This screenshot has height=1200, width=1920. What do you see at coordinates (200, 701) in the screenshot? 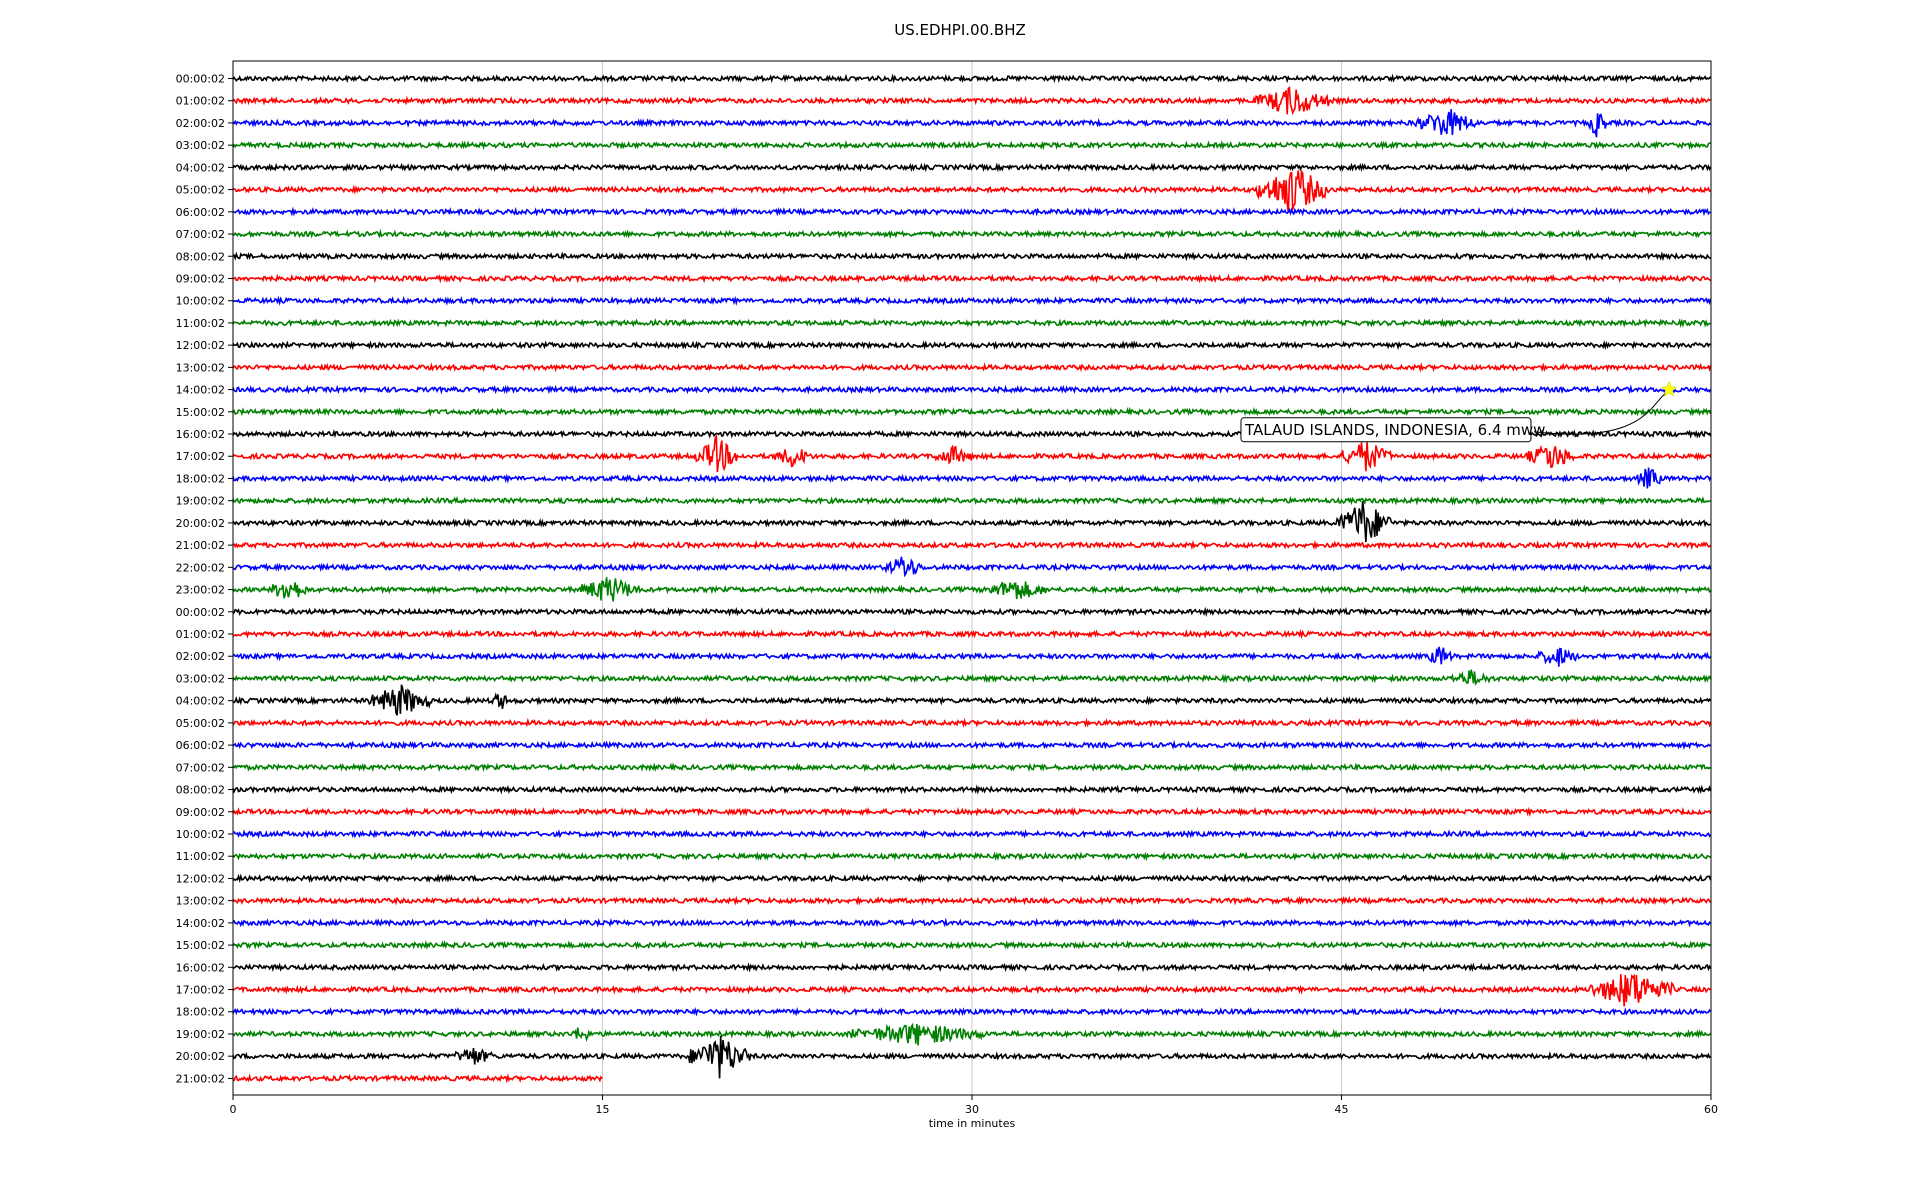
I see `trace-time-label: 04:00:02` at bounding box center [200, 701].